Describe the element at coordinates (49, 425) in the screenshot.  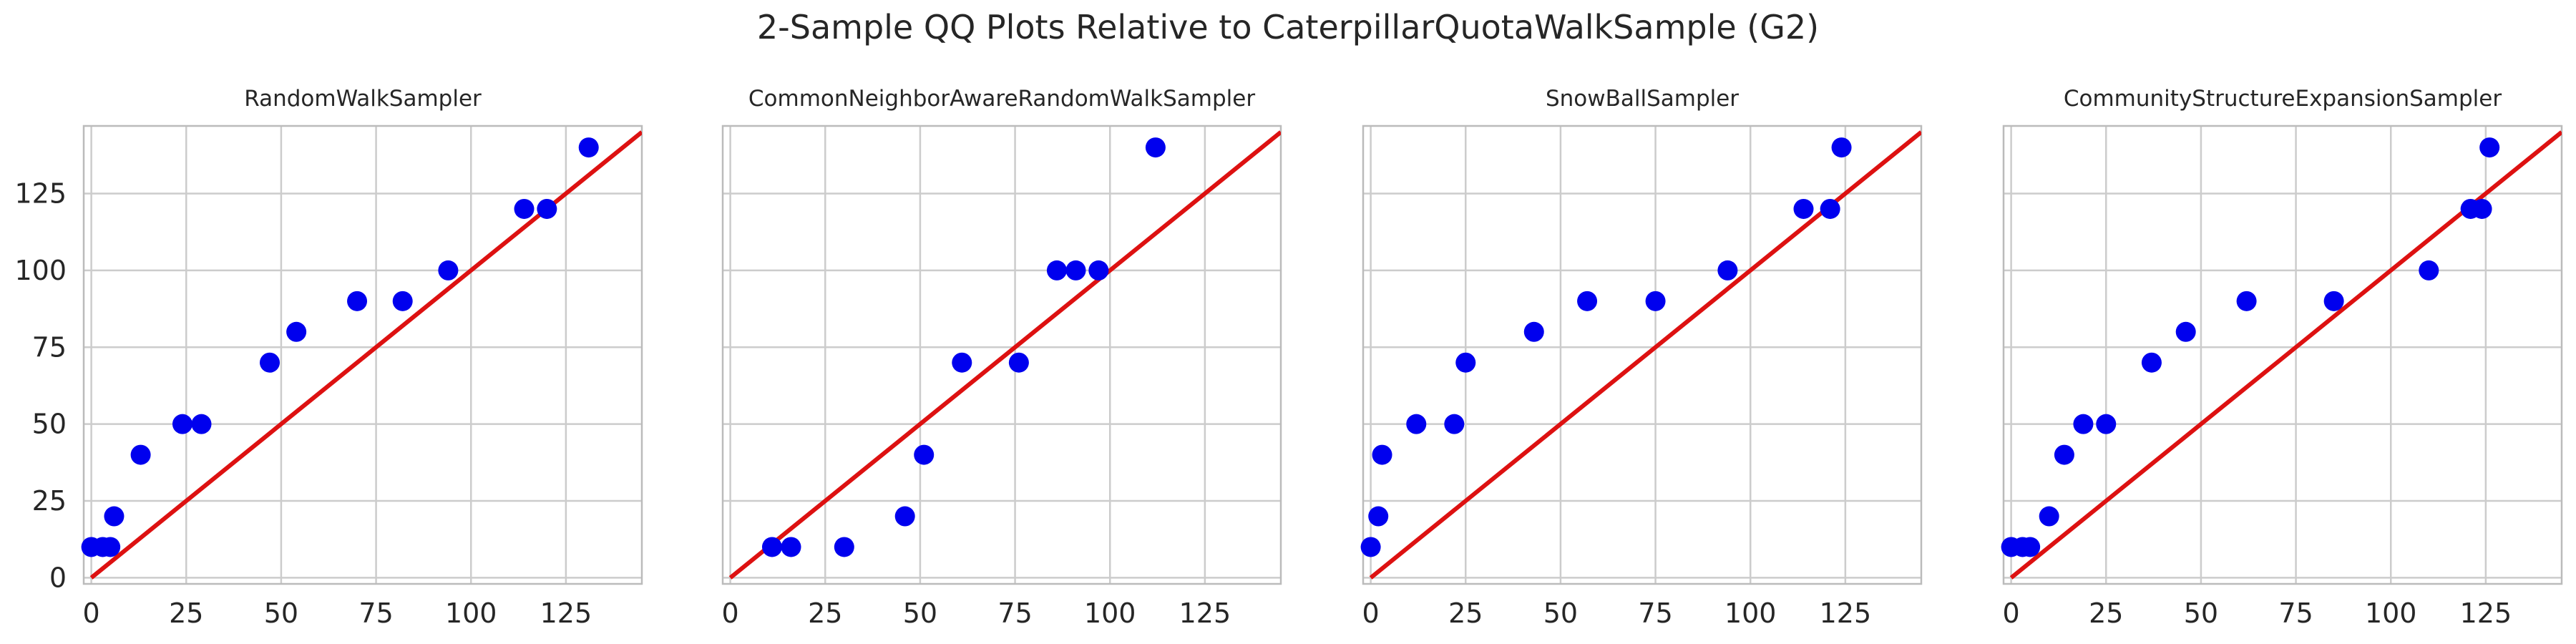
I see `y-tick-label: 50` at that location.